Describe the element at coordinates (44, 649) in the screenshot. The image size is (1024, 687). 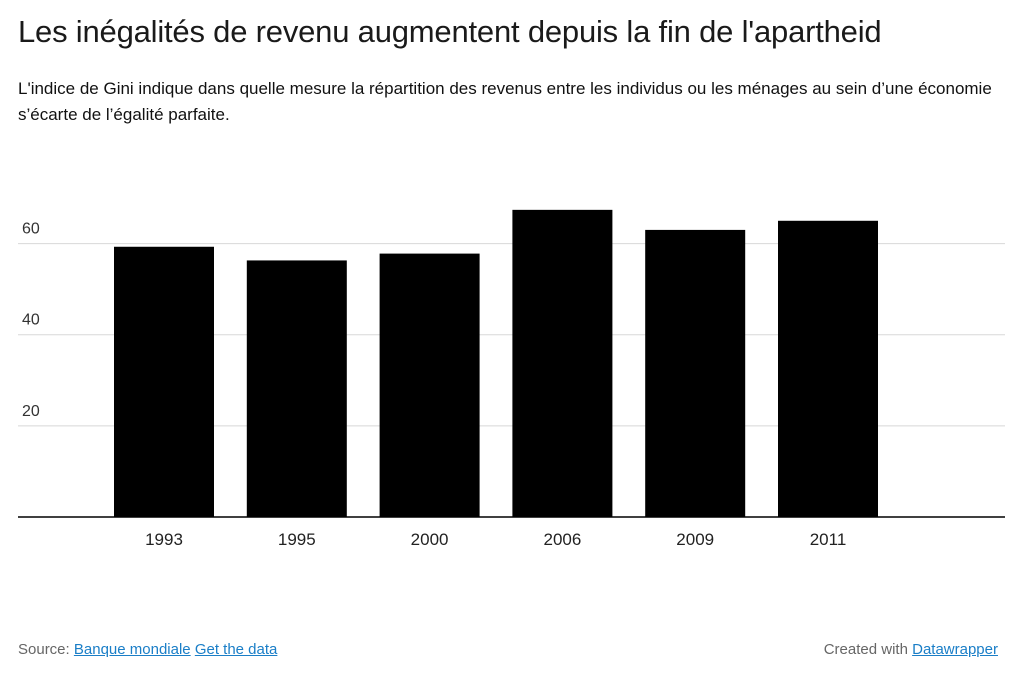
I see `source-label: Source:` at that location.